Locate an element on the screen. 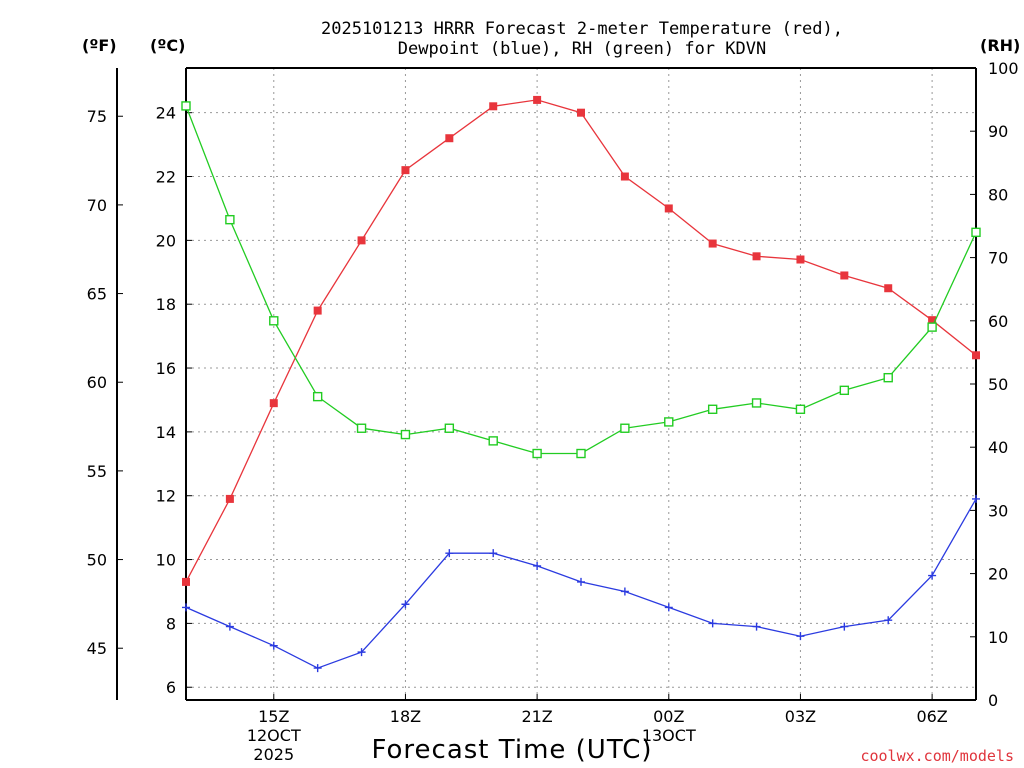  rh-axis-unit: (RH) is located at coordinates (1000, 45).